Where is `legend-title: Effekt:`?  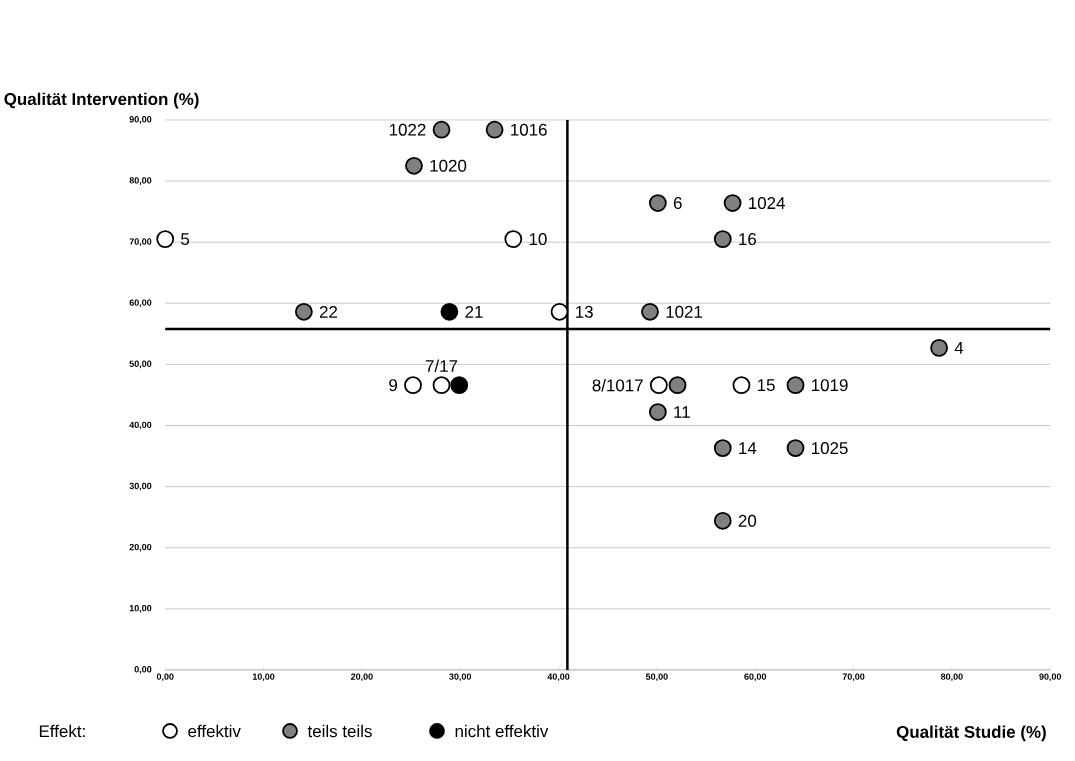
legend-title: Effekt: is located at coordinates (62, 731).